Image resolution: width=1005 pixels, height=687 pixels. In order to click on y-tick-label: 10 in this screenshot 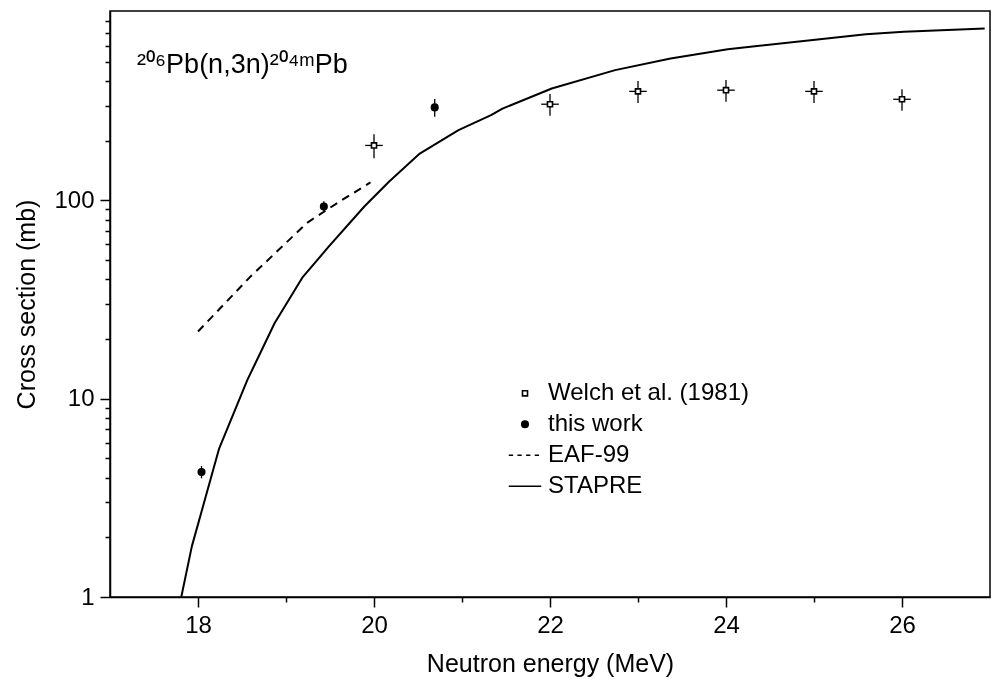, I will do `click(81, 398)`.